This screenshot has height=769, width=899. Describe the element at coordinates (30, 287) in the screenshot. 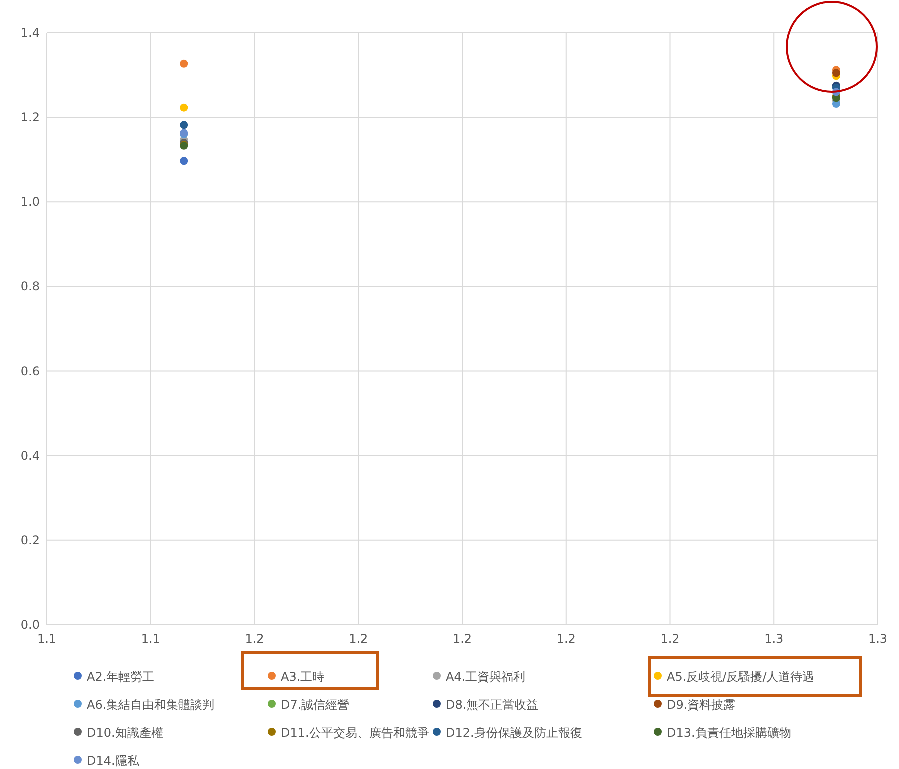

I see `y-tick-label: 0.8` at that location.